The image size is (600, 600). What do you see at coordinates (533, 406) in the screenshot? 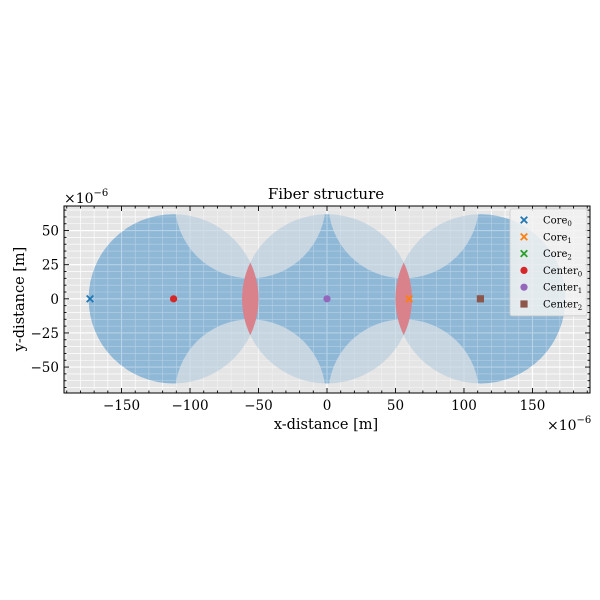
I see `x-tick-label: 150` at bounding box center [533, 406].